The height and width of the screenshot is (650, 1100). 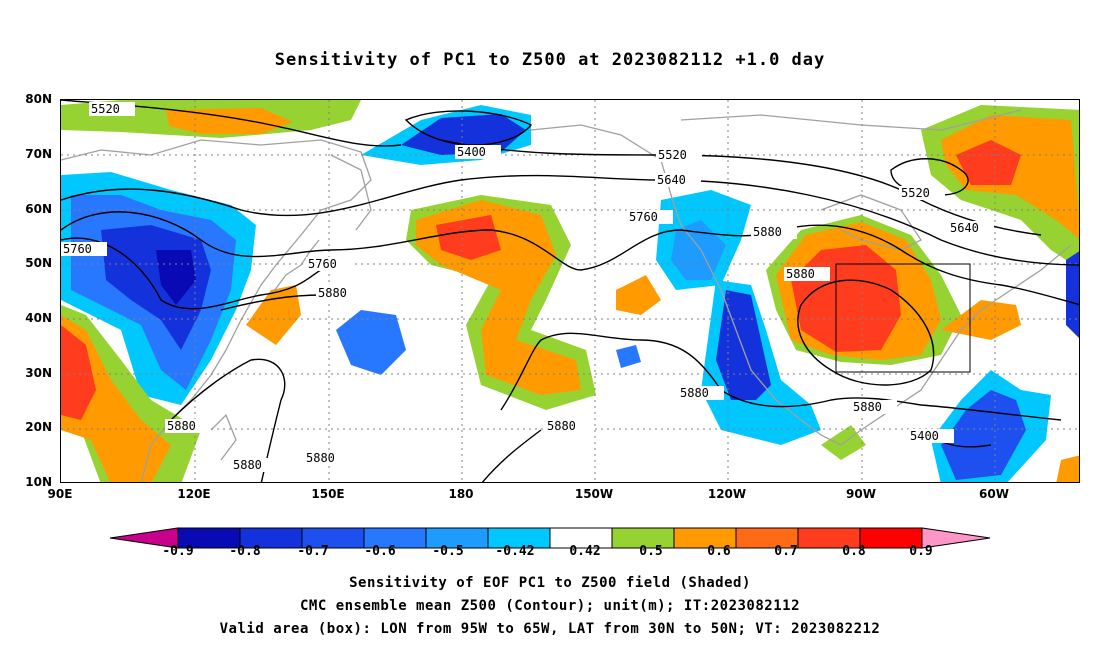 I want to click on shade-blue-pacific, so click(x=371, y=342).